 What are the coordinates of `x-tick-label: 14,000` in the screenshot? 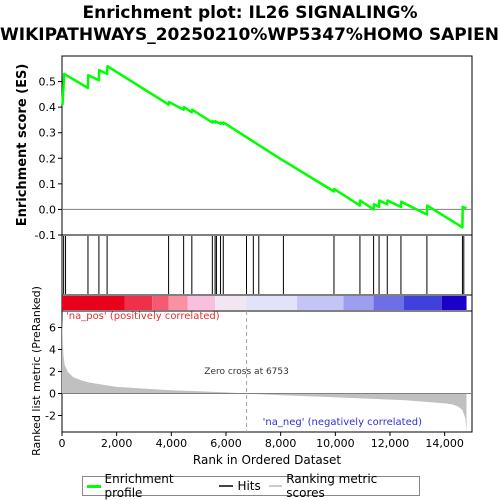 It's located at (444, 443).